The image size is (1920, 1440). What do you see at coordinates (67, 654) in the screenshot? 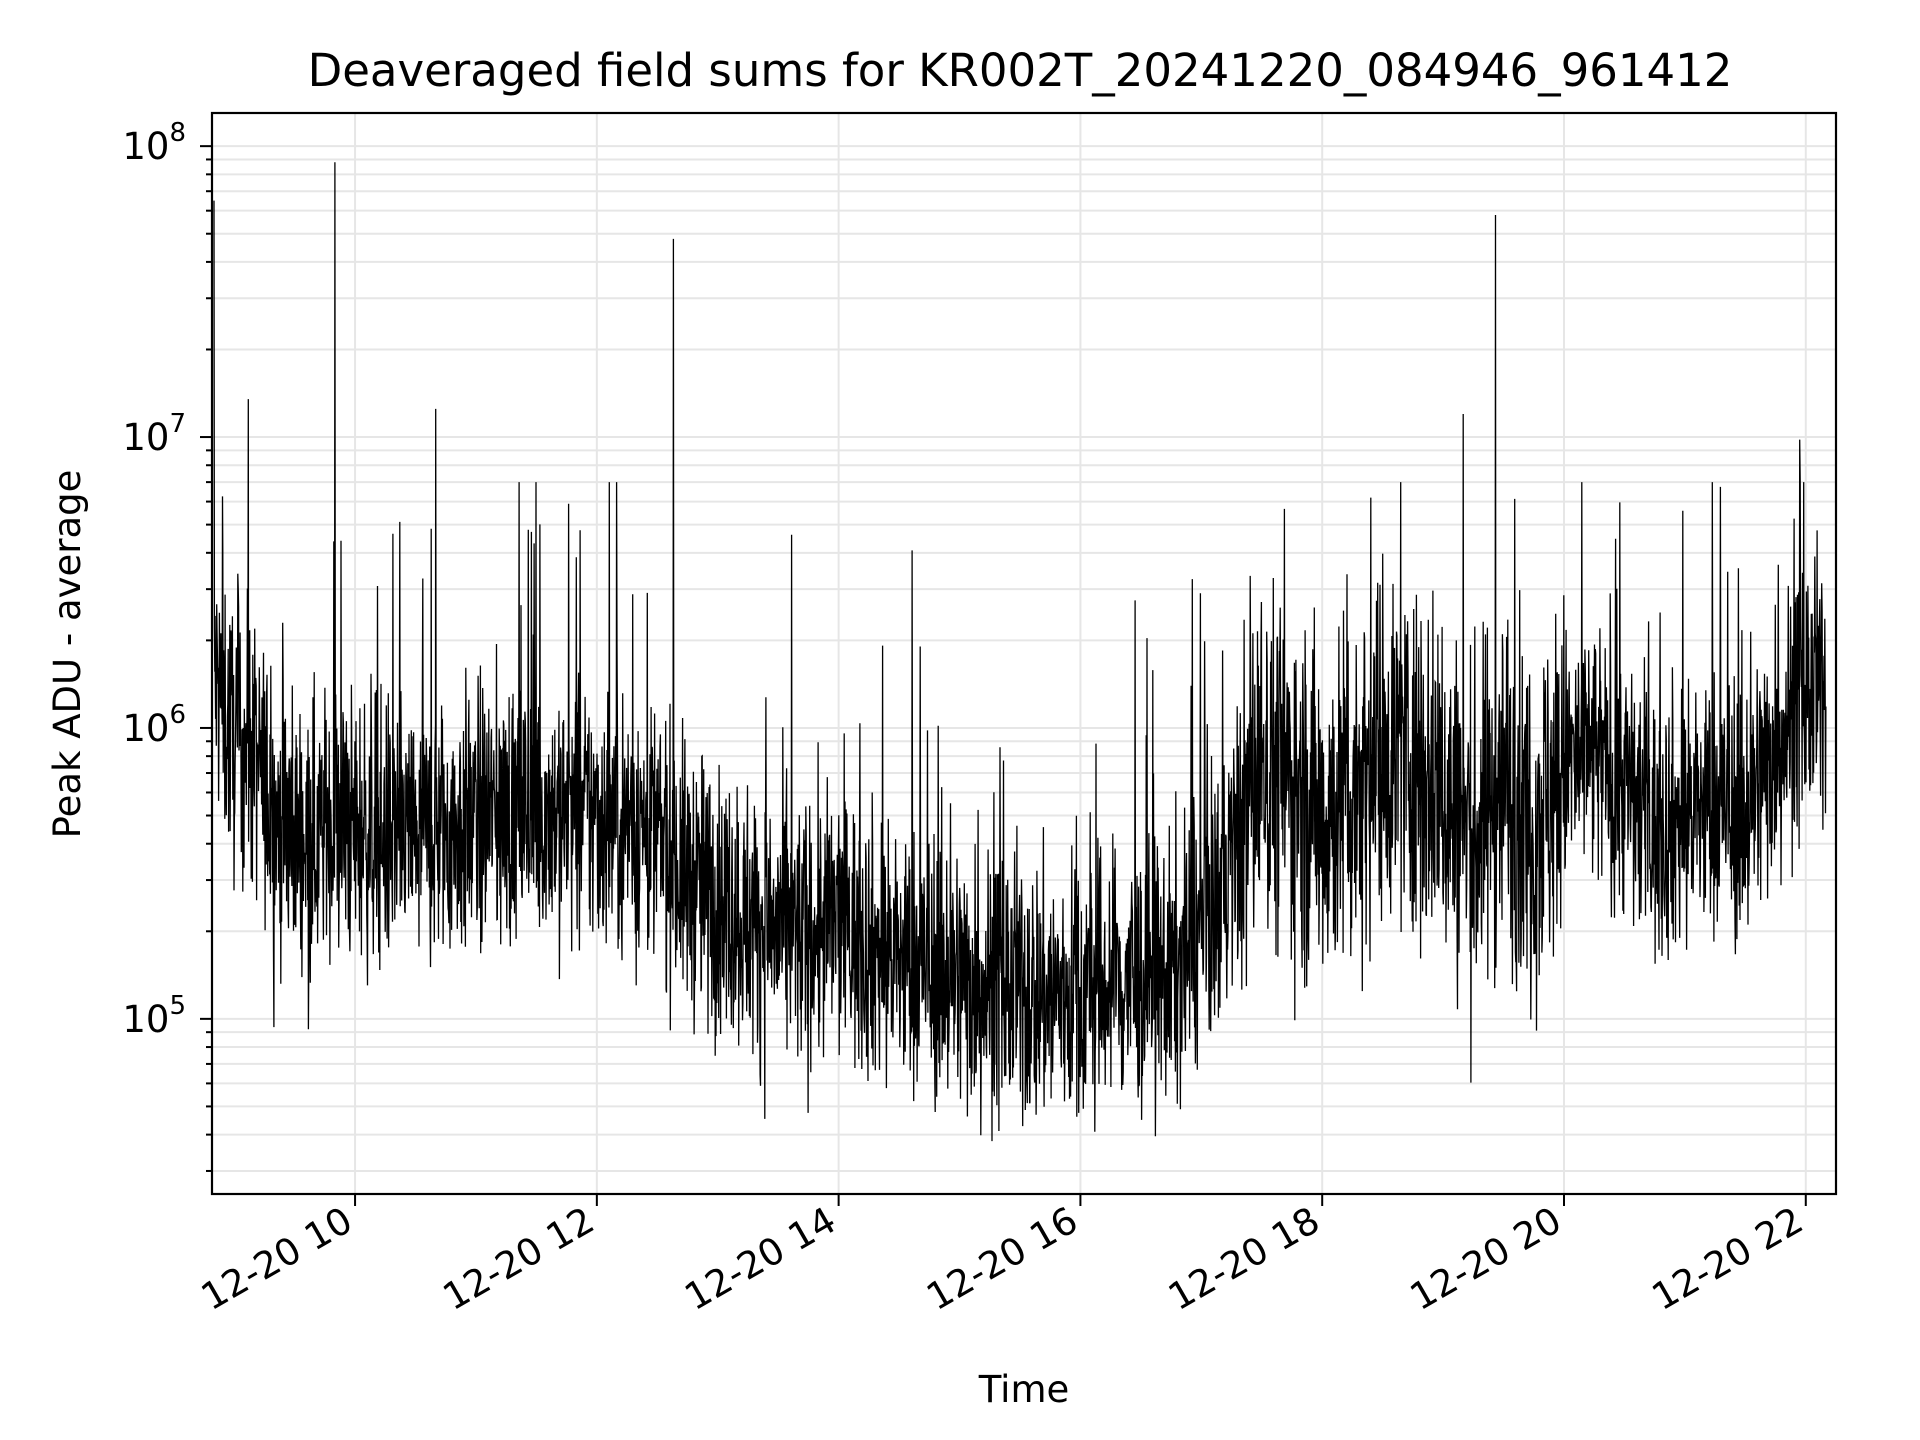
I see `y-axis-label: Peak ADU - average` at bounding box center [67, 654].